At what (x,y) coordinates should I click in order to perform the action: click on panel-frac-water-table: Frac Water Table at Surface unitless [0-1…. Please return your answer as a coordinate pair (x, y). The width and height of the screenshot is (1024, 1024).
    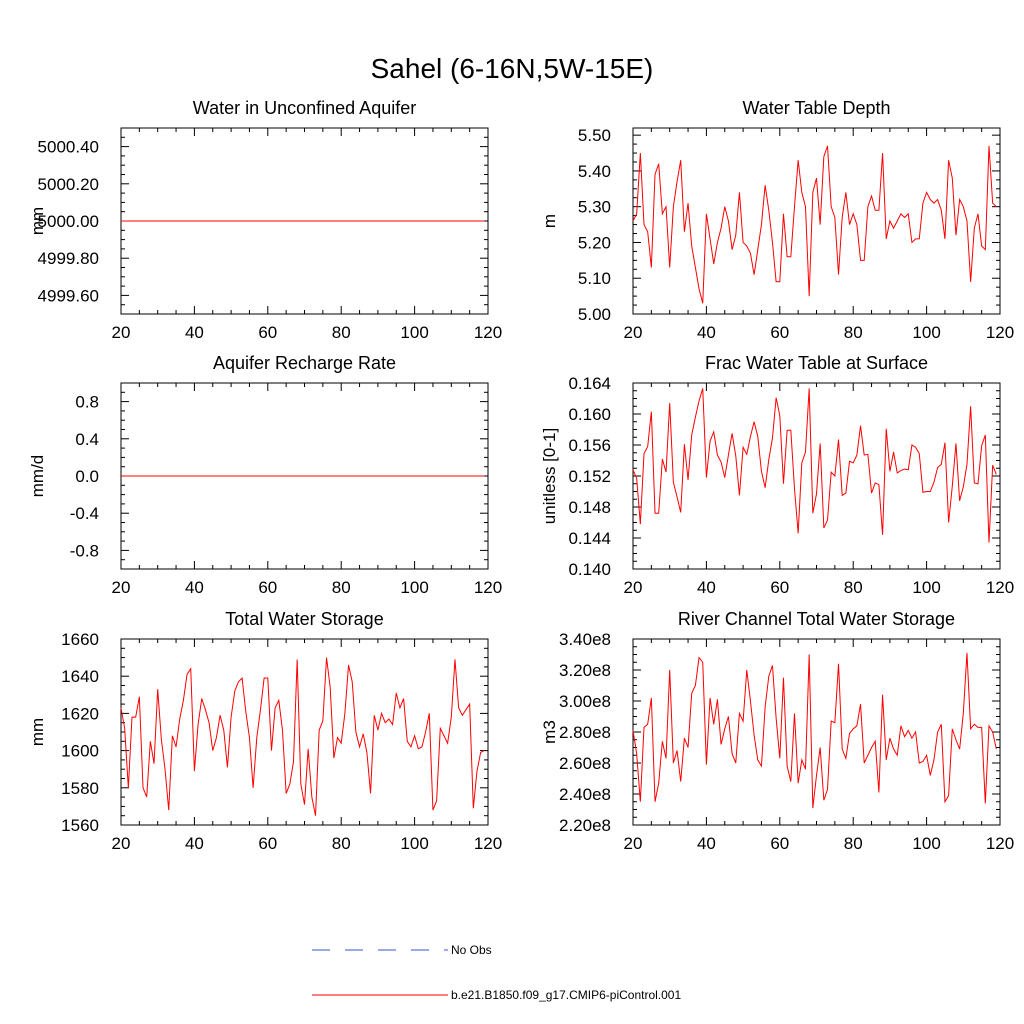
    Looking at the image, I should click on (777, 475).